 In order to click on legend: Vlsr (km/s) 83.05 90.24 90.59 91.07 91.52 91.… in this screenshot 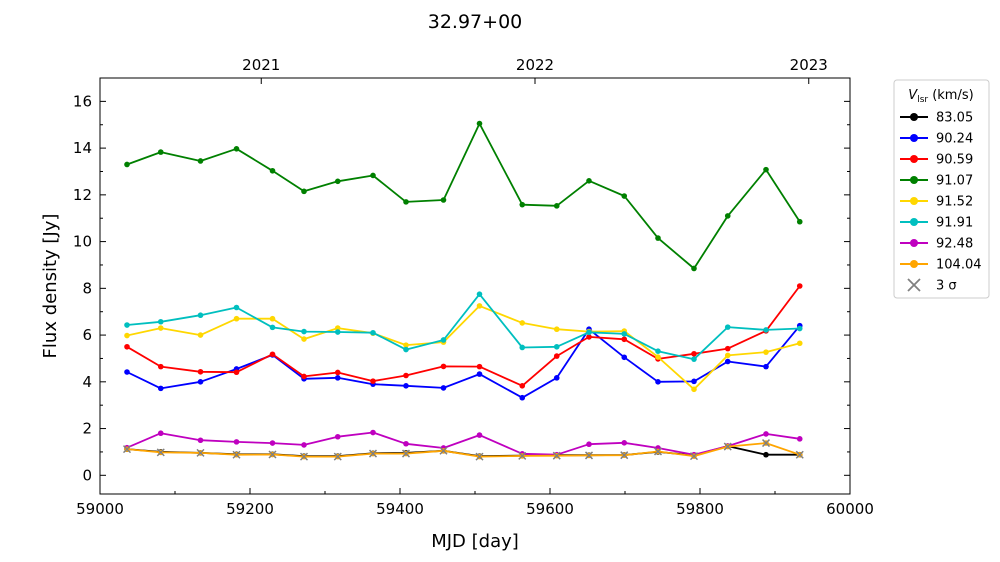, I will do `click(941, 189)`.